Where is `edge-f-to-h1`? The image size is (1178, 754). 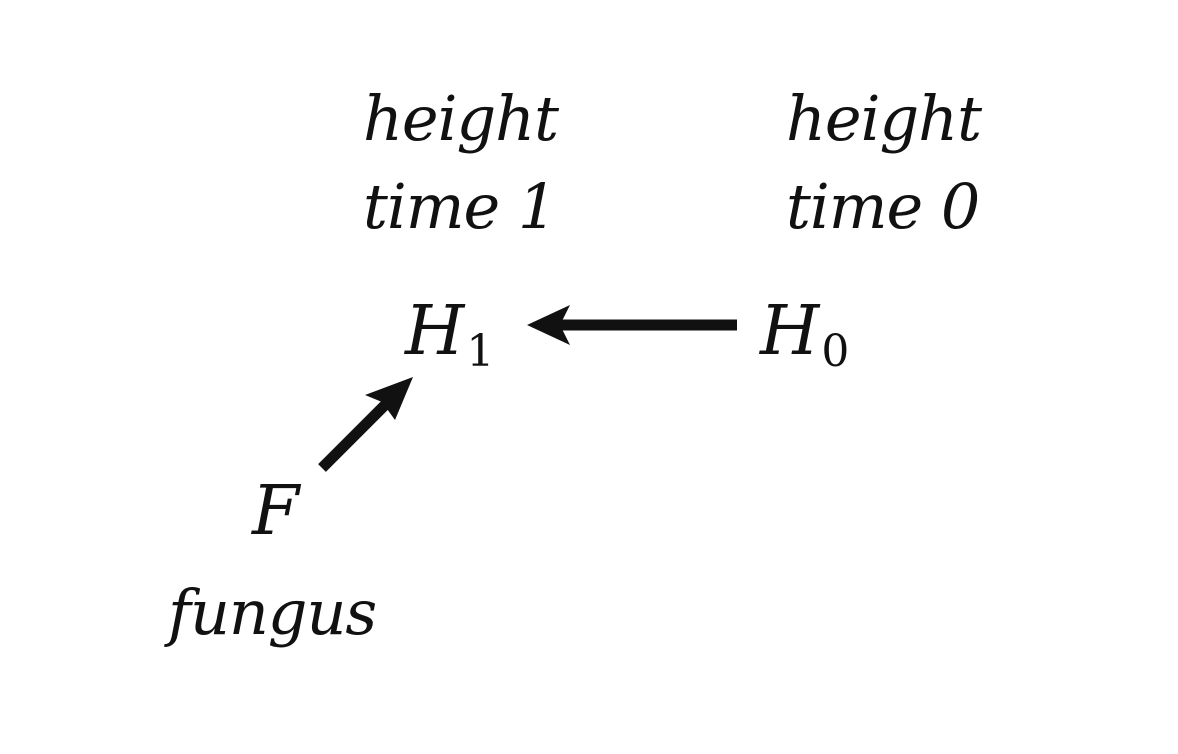
edge-f-to-h1 is located at coordinates (365, 424).